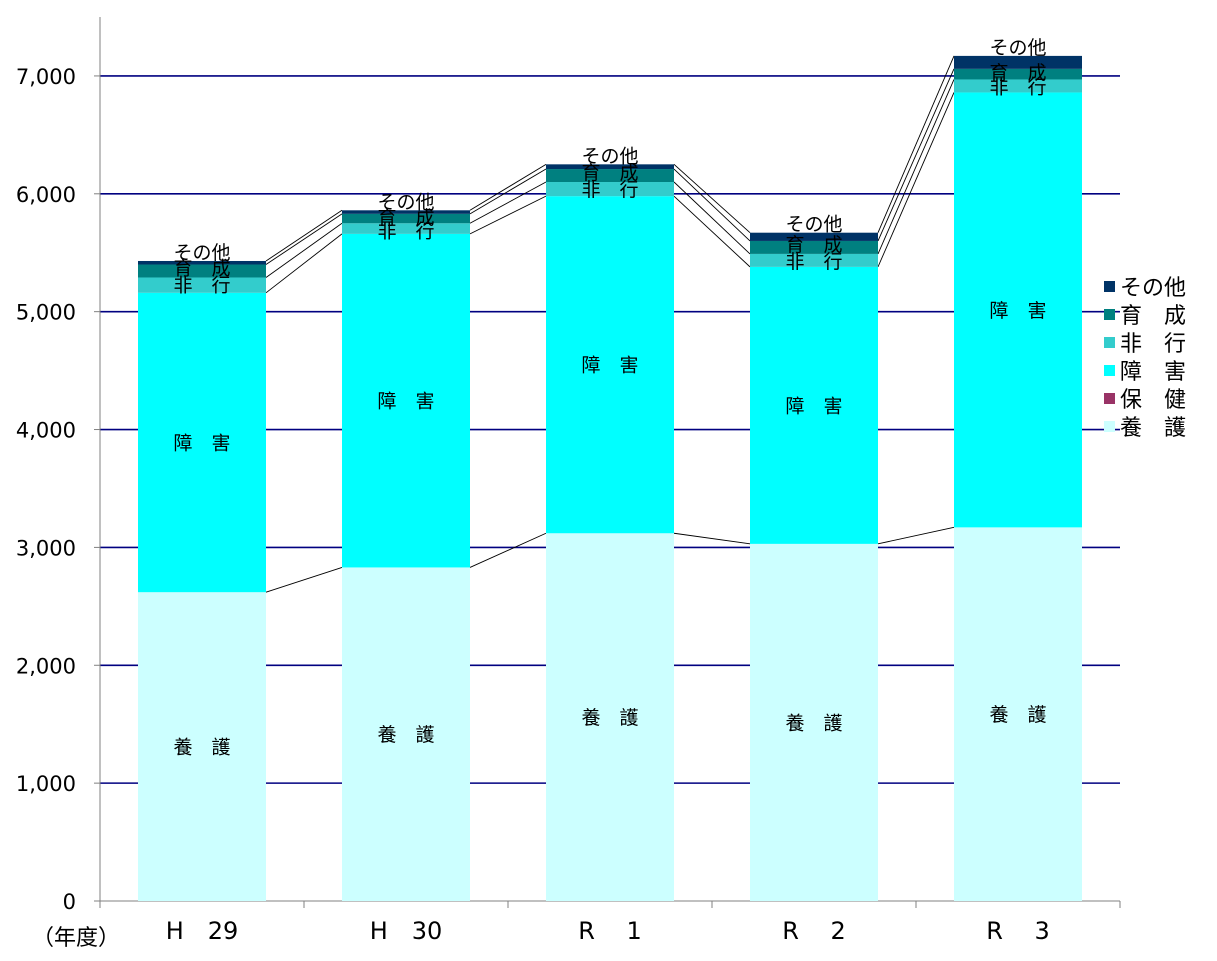 This screenshot has height=961, width=1217. I want to click on legend-label: 保 健, so click(1153, 400).